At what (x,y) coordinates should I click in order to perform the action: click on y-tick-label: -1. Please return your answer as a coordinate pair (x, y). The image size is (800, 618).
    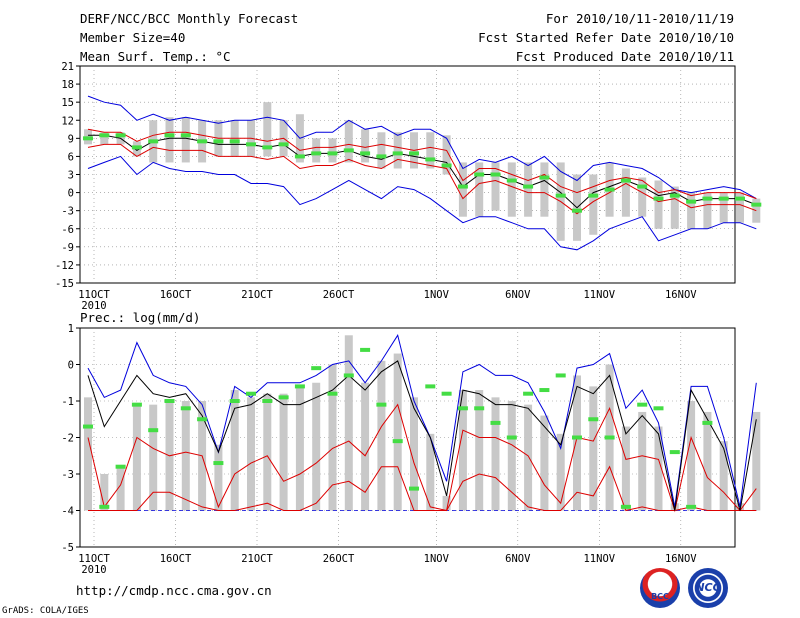
    Looking at the image, I should click on (67, 402).